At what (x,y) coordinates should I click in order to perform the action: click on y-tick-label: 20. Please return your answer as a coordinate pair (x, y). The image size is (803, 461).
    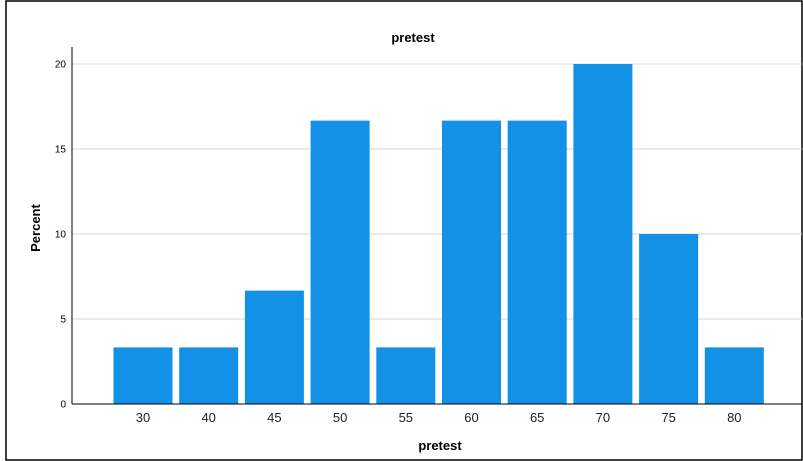
    Looking at the image, I should click on (61, 65).